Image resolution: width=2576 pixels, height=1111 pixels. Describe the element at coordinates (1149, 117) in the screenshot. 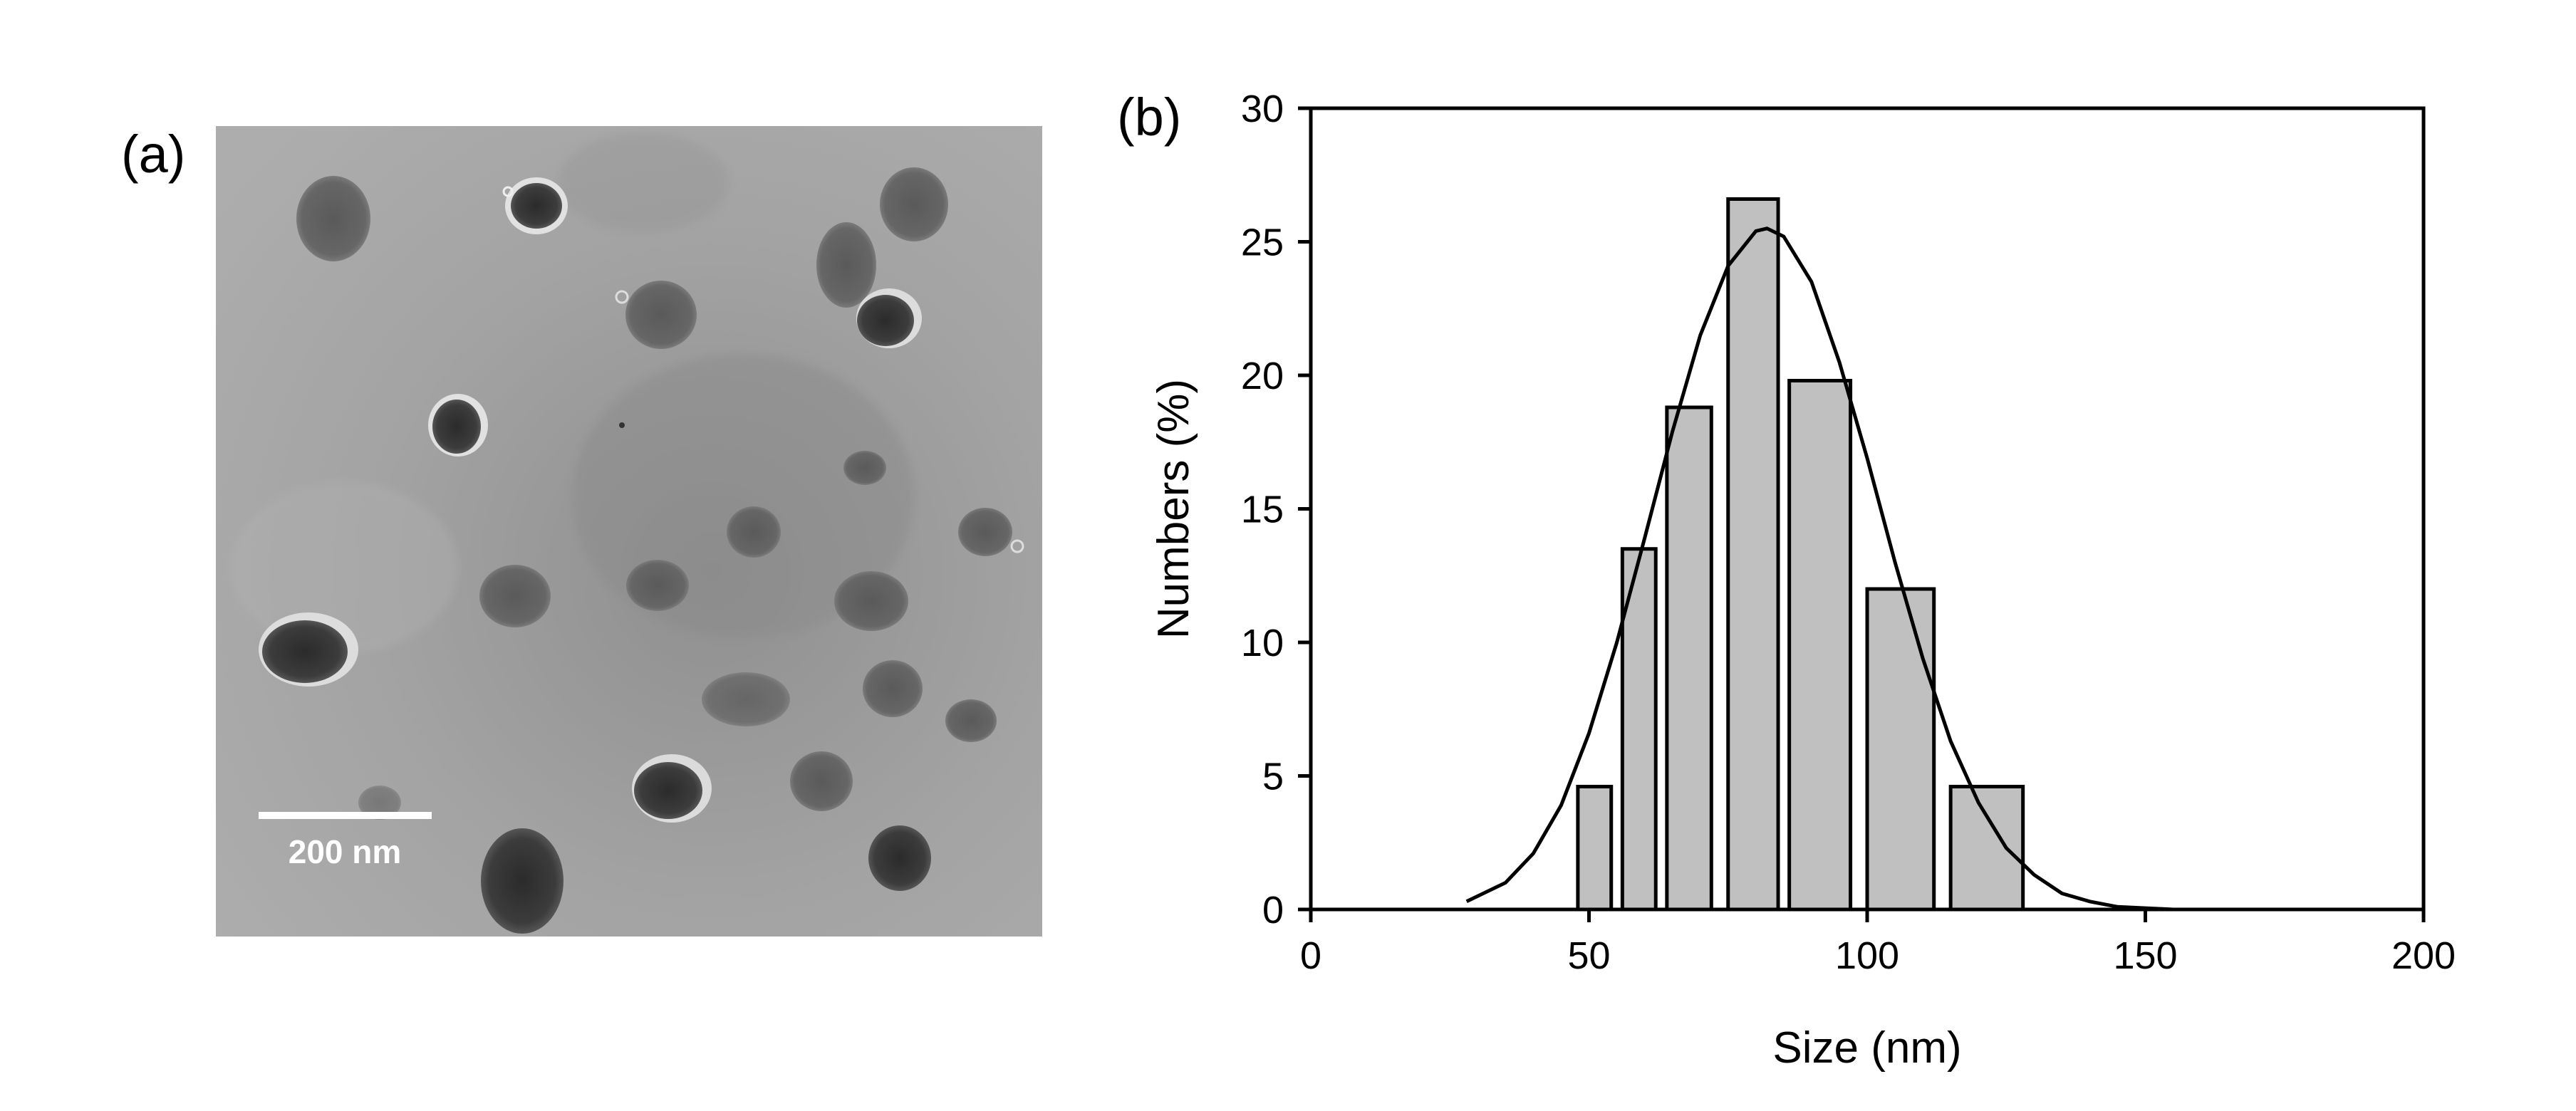

I see `panel-b-label: (b)` at that location.